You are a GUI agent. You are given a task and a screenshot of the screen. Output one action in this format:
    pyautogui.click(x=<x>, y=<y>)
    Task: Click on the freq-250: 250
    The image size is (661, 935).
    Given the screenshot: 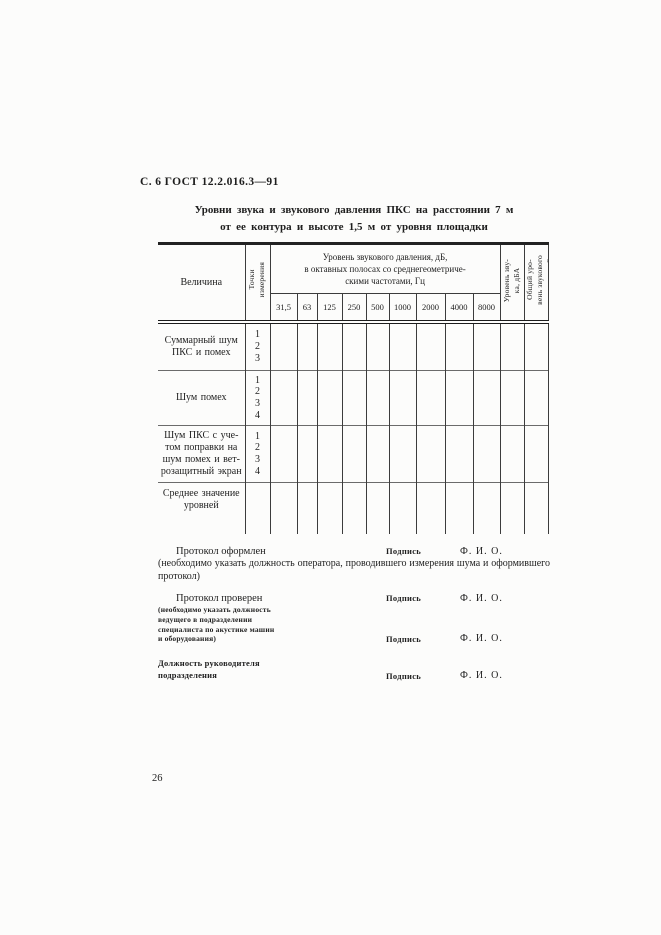 What is the action you would take?
    pyautogui.click(x=354, y=309)
    